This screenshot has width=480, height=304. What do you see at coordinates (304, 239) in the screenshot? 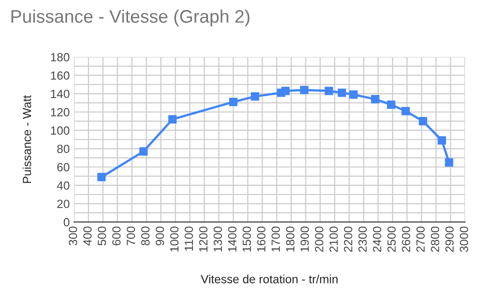
I see `x-tick-label: 1900` at bounding box center [304, 239].